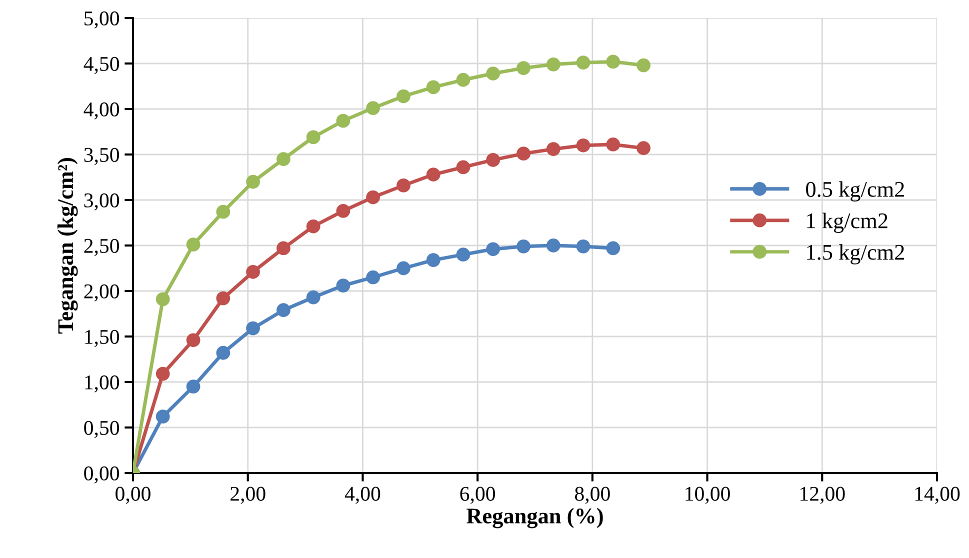  Describe the element at coordinates (102, 111) in the screenshot. I see `y-tick-label: 4,00` at that location.